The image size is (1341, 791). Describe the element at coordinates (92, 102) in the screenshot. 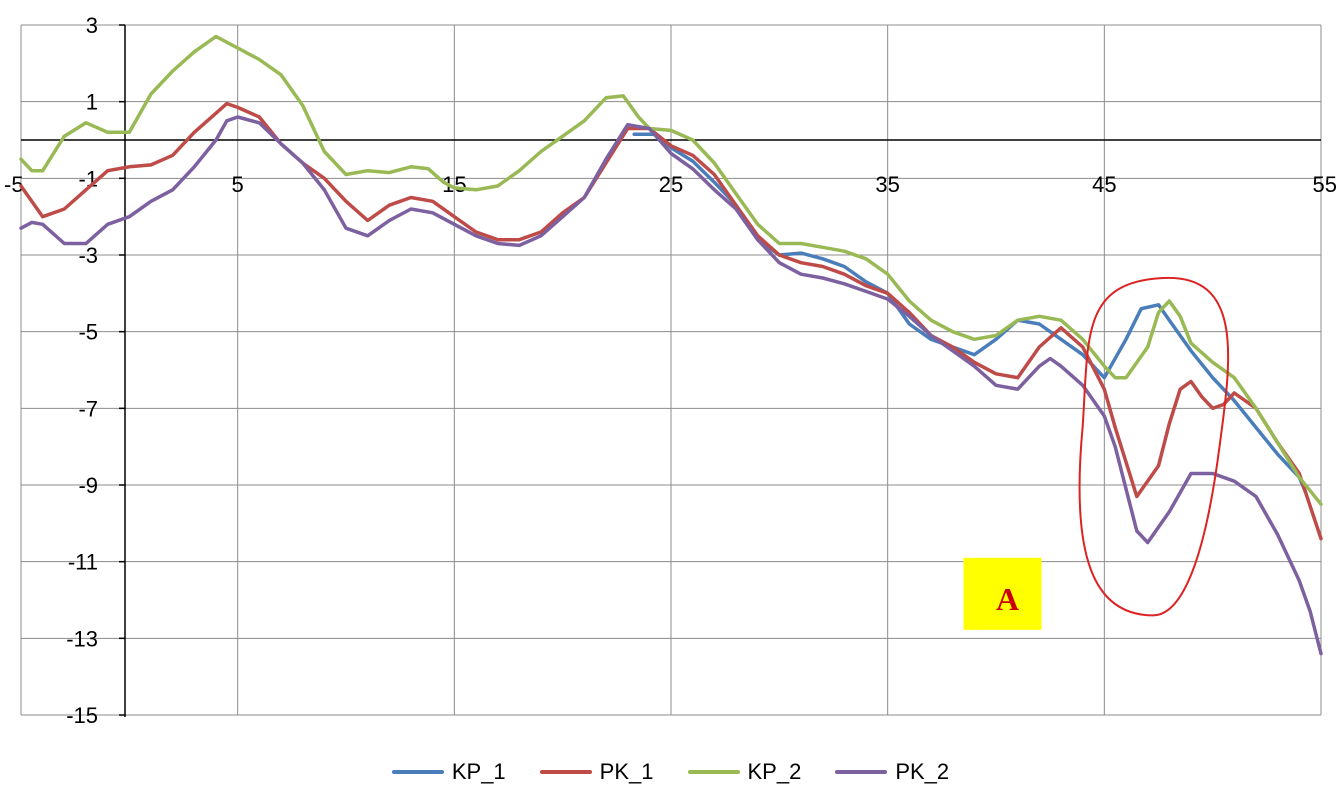

I see `y-tick-label: 1` at that location.